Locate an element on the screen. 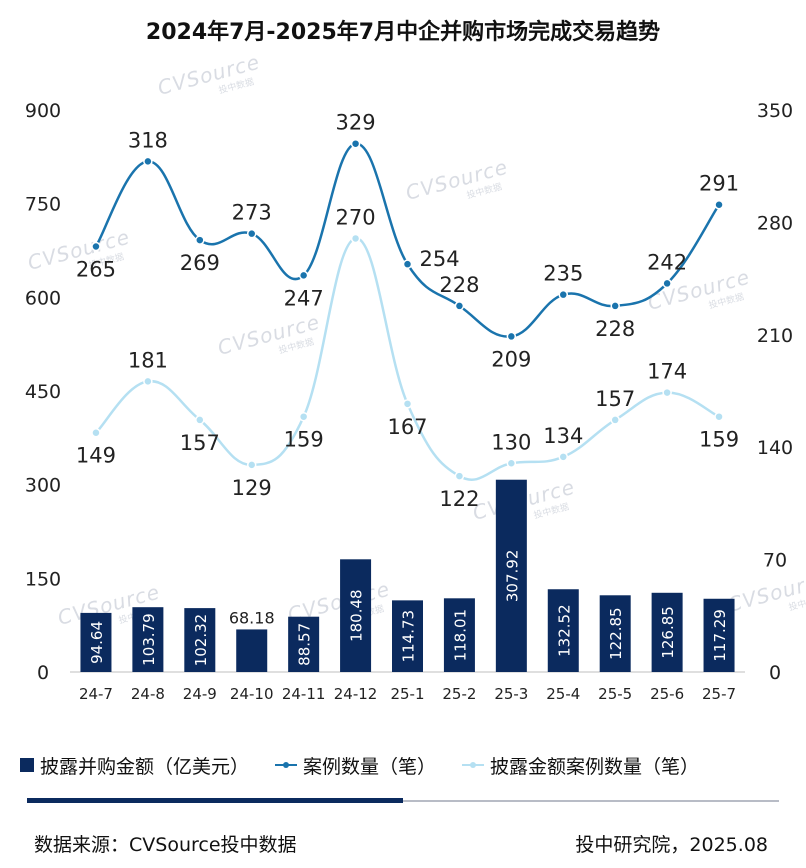 The image size is (806, 868). legend-label-amount: 披露并购金额（亿美元） is located at coordinates (145, 766).